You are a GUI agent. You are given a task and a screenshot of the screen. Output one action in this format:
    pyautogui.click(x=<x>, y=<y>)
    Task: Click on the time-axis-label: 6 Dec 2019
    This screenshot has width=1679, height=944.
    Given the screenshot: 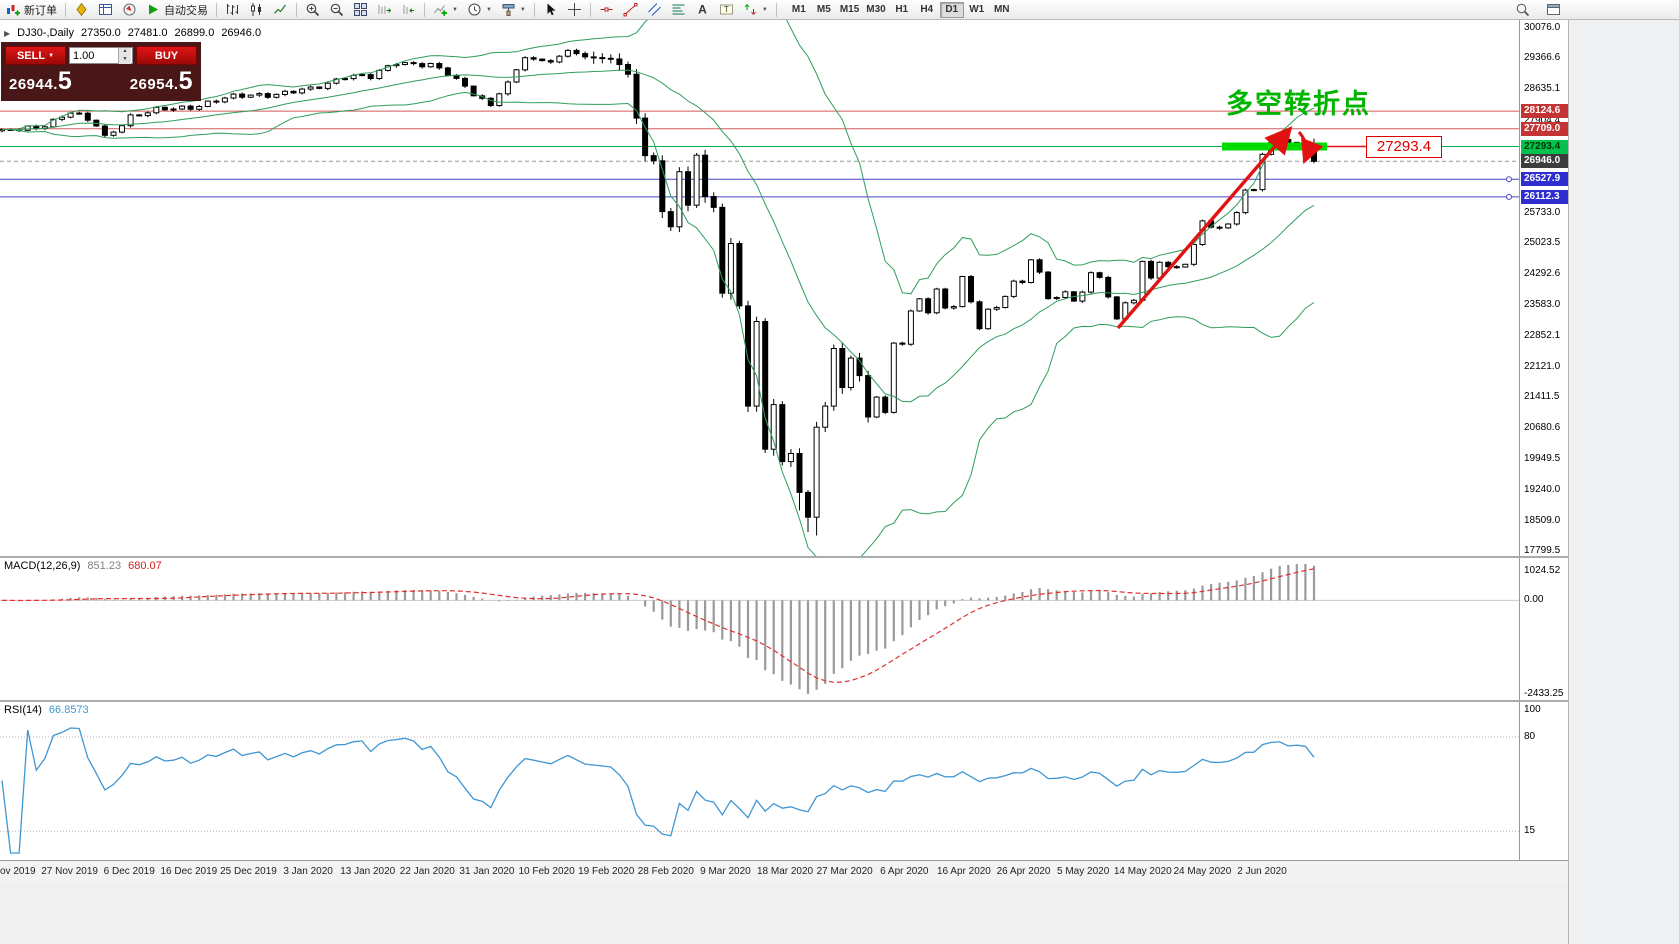 What is the action you would take?
    pyautogui.click(x=129, y=871)
    